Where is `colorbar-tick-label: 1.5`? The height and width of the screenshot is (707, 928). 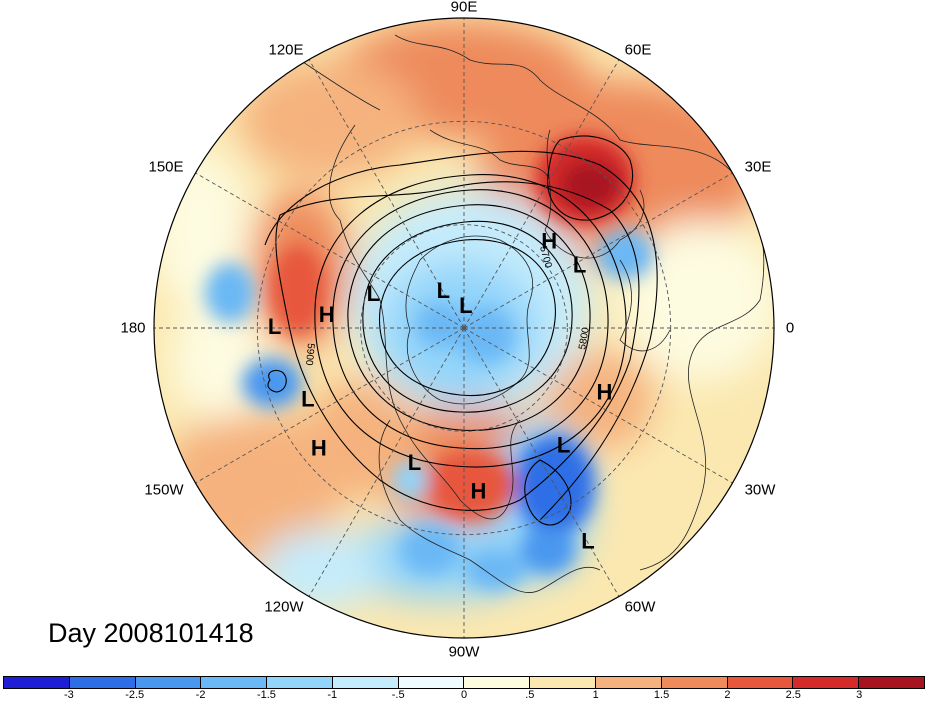
colorbar-tick-label: 1.5 is located at coordinates (661, 695).